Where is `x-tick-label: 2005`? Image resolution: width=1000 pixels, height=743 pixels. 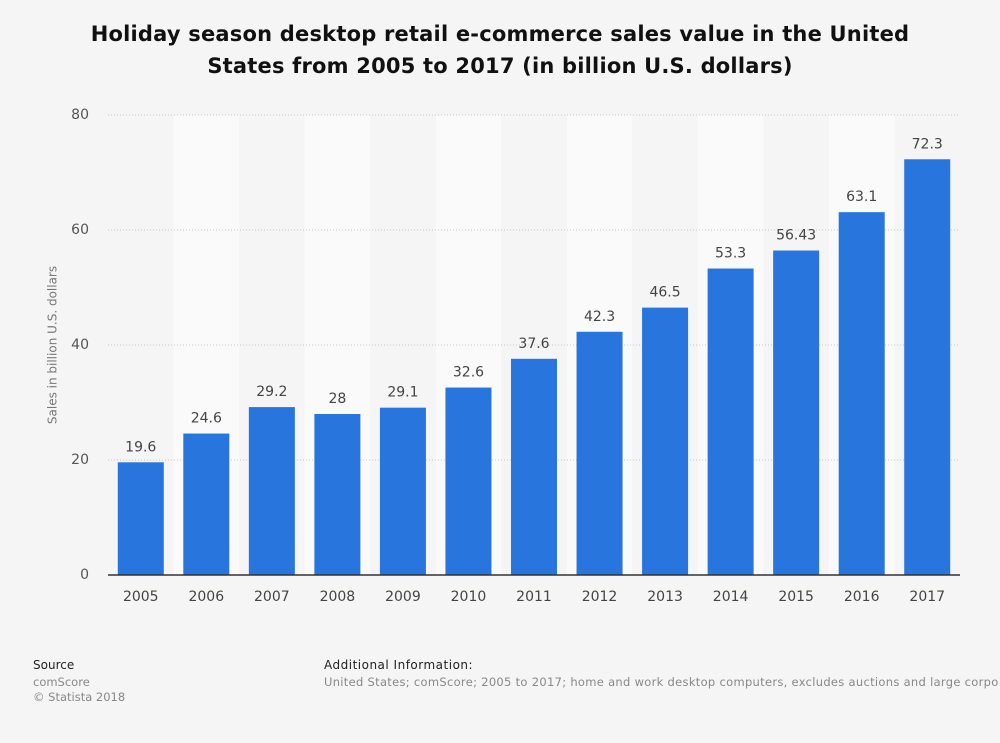 x-tick-label: 2005 is located at coordinates (141, 597).